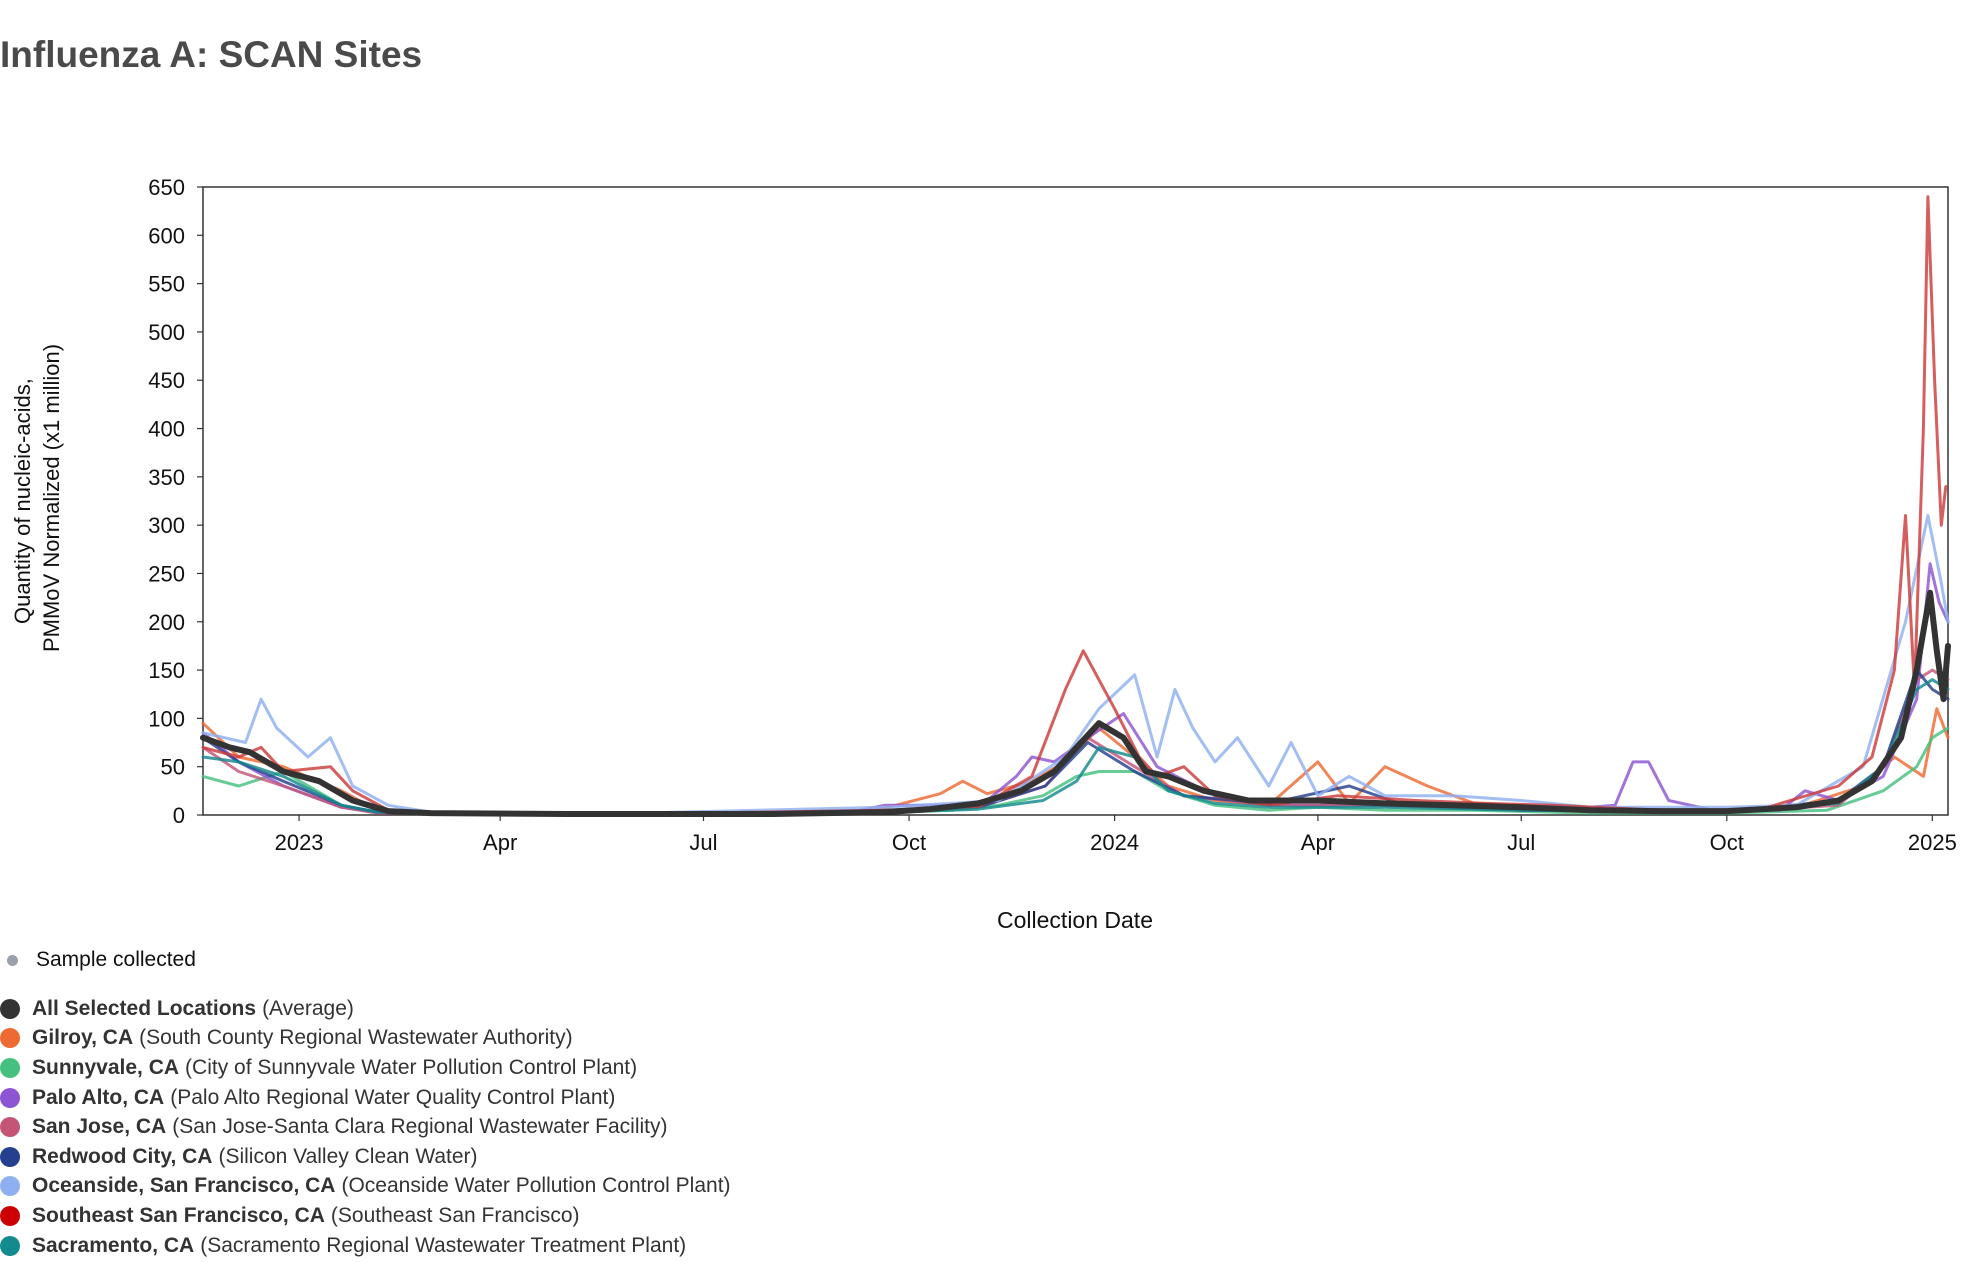 The image size is (1962, 1262). Describe the element at coordinates (1932, 842) in the screenshot. I see `x-tick-label: 2025` at that location.